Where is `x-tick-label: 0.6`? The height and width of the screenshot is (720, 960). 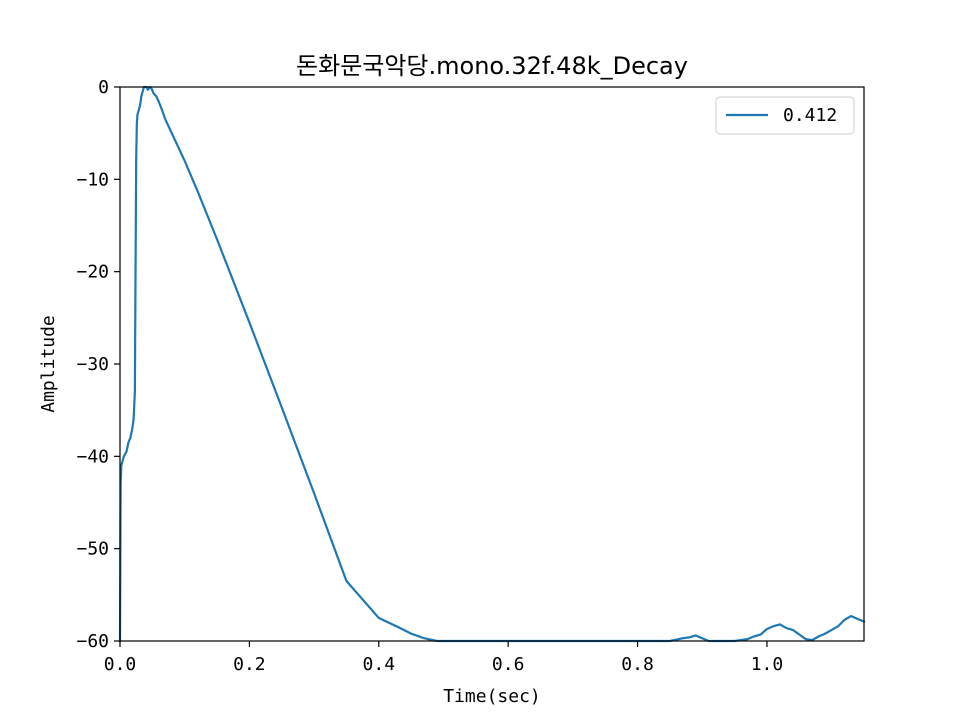 x-tick-label: 0.6 is located at coordinates (508, 664).